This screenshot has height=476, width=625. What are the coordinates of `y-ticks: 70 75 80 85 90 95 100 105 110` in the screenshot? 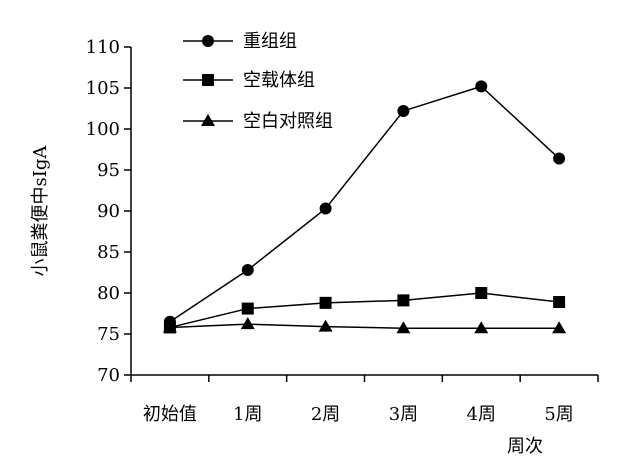 It's located at (108, 211).